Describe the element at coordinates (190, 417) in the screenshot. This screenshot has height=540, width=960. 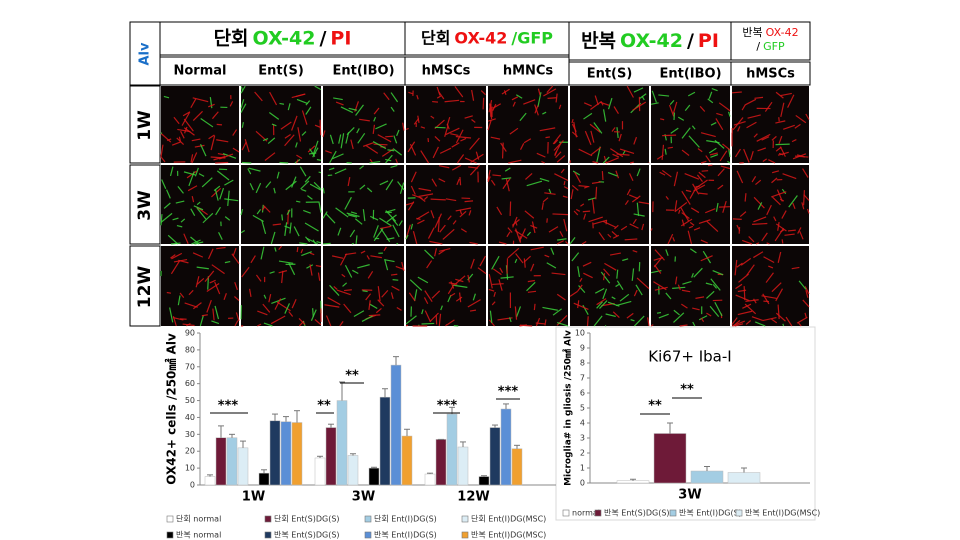
I see `y-tick-label: 40` at that location.